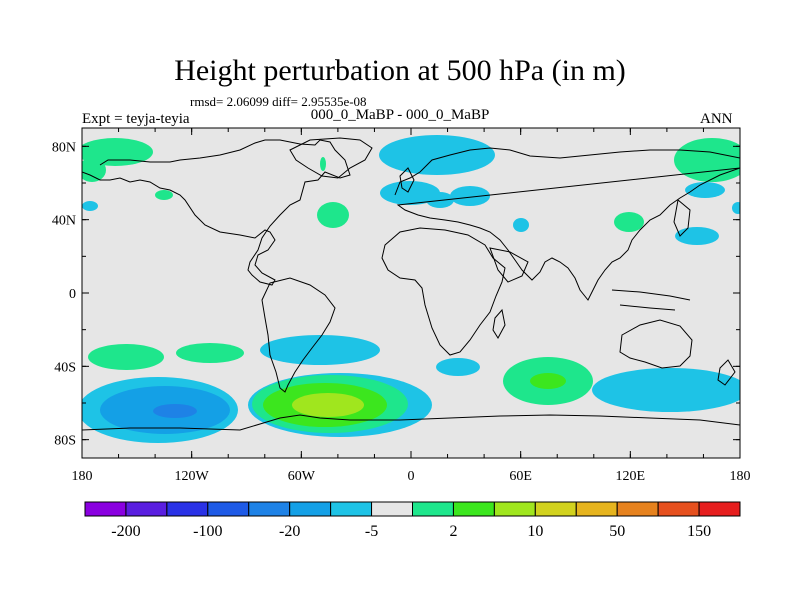  What do you see at coordinates (400, 70) in the screenshot?
I see `plot-title: Height perturbation at 500 hPa (in m)` at bounding box center [400, 70].